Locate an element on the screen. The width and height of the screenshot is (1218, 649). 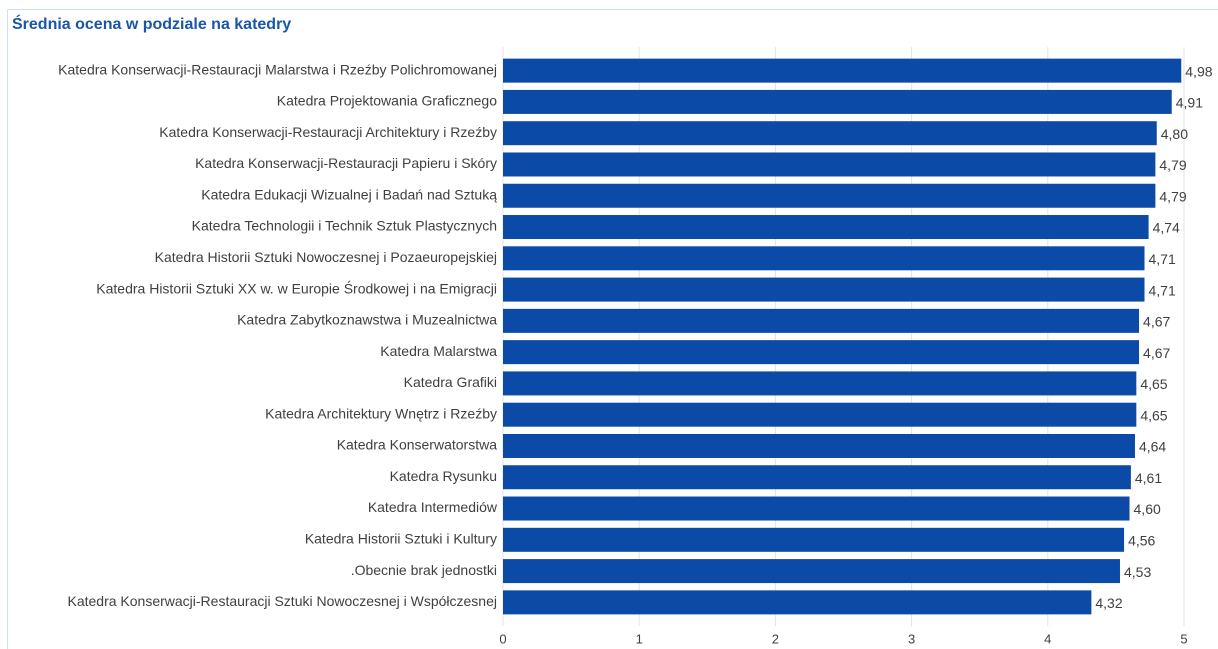
data-label: 4,60 is located at coordinates (1147, 509).